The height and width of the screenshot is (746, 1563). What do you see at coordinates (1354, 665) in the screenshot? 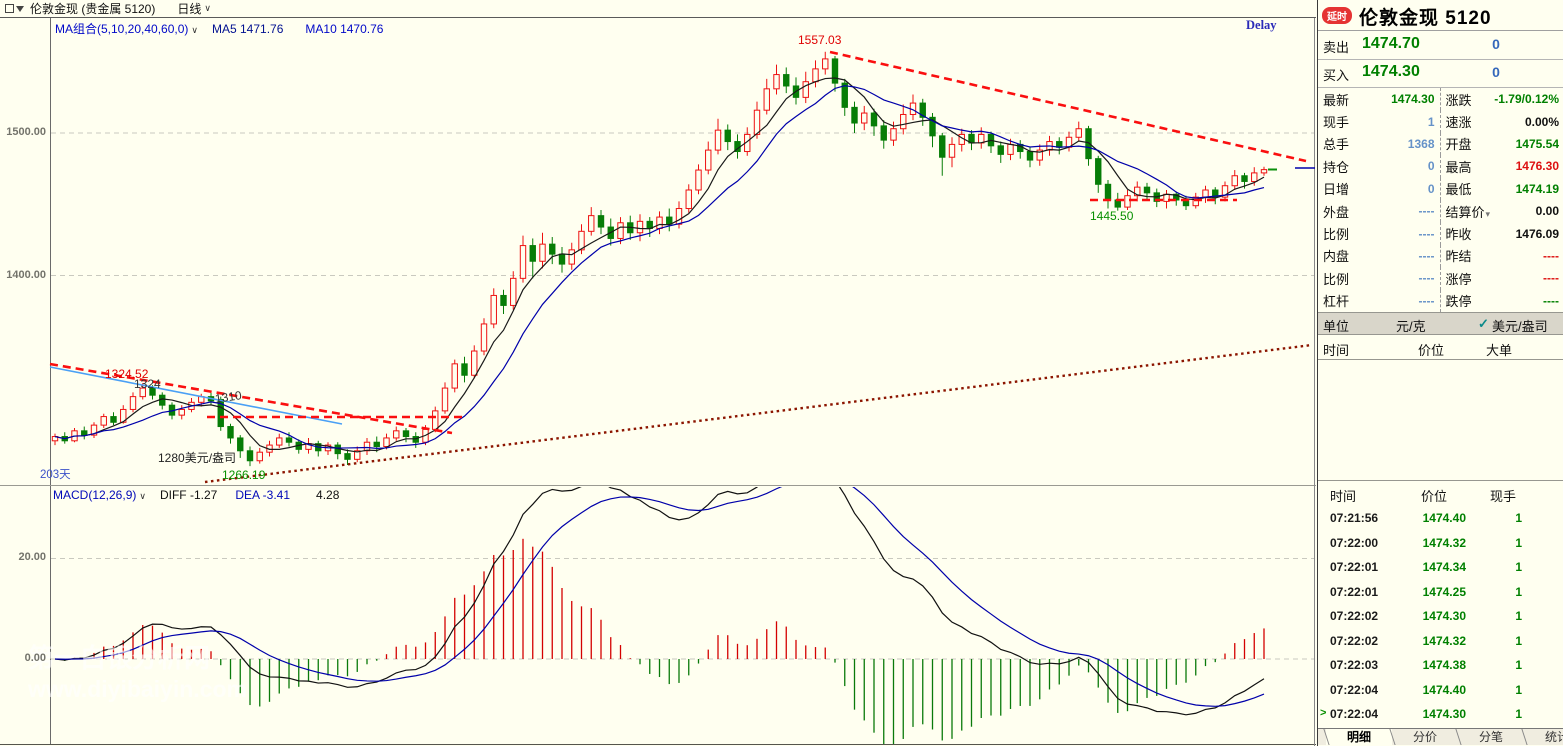
I see `tick-time: 07:22:03` at bounding box center [1354, 665].